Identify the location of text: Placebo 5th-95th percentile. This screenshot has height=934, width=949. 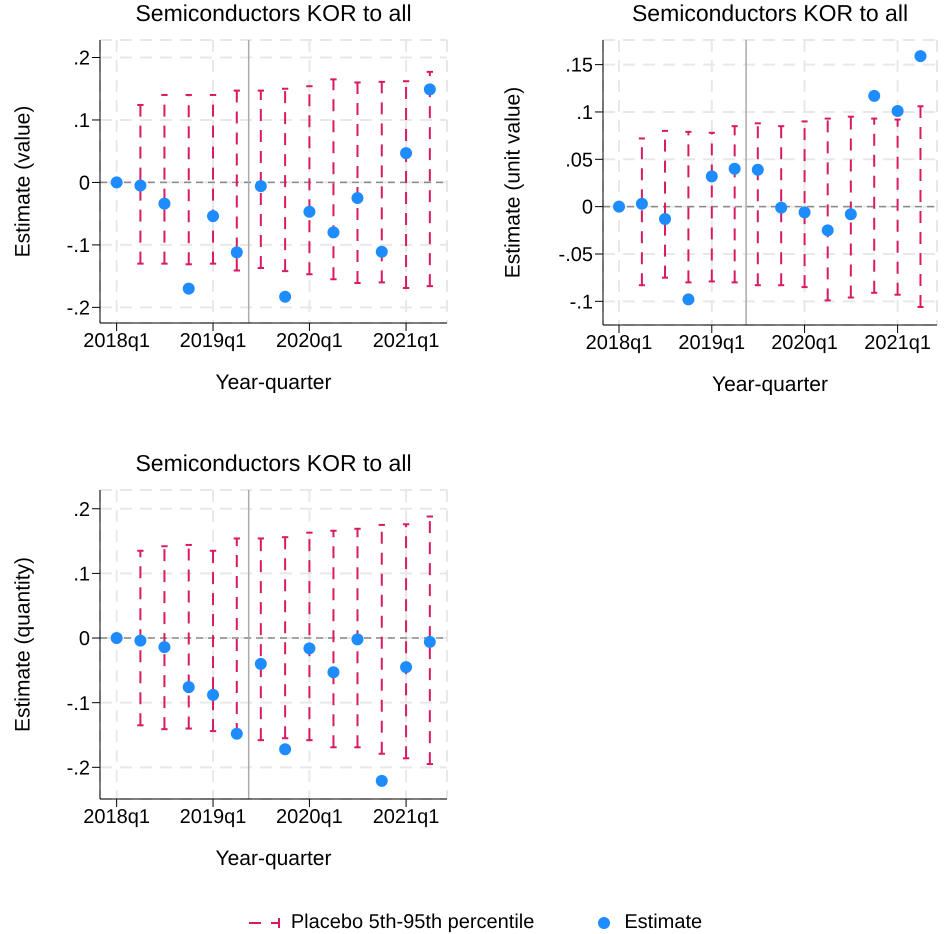
(412, 922).